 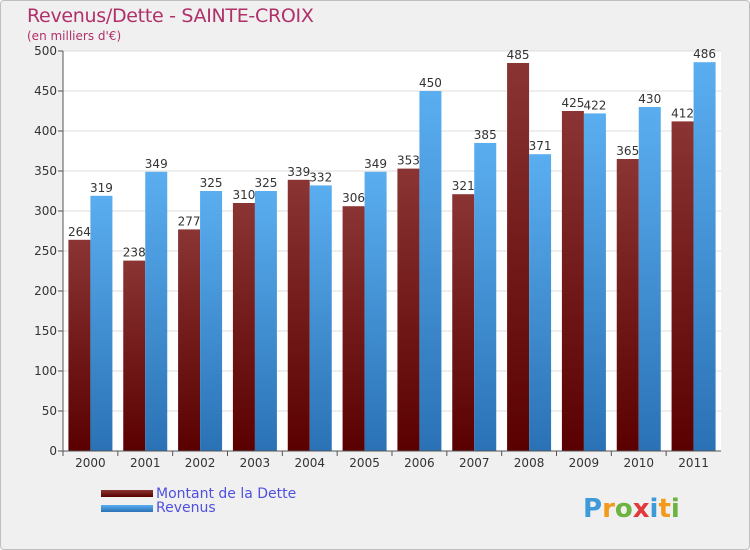 What do you see at coordinates (572, 103) in the screenshot?
I see `value-label-dette: 425` at bounding box center [572, 103].